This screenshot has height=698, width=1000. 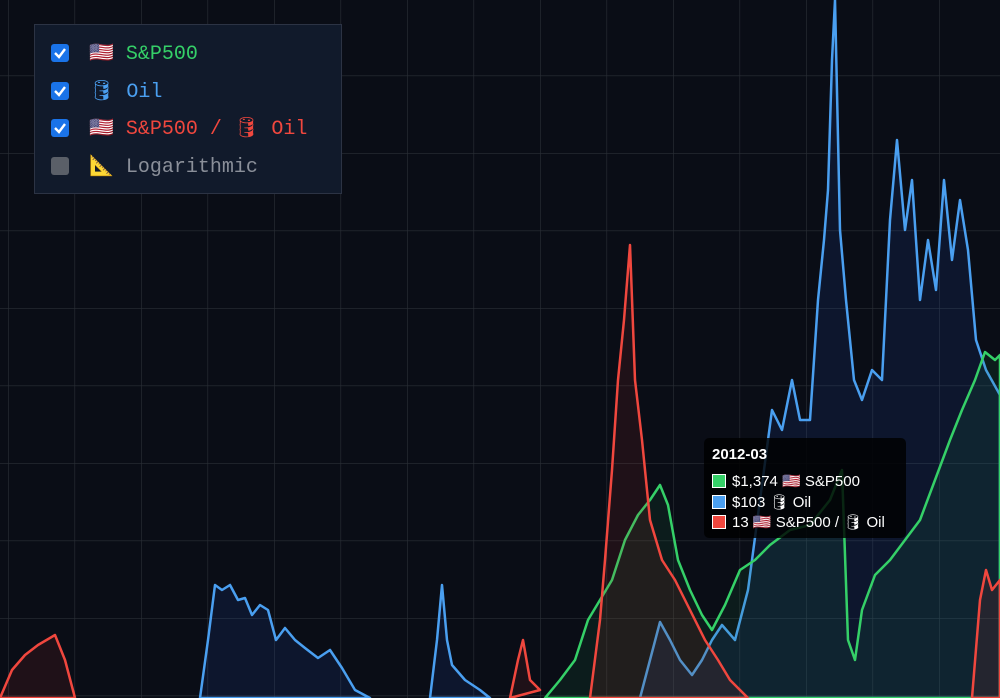 What do you see at coordinates (126, 92) in the screenshot?
I see `legend-label: 🛢 Oil` at bounding box center [126, 92].